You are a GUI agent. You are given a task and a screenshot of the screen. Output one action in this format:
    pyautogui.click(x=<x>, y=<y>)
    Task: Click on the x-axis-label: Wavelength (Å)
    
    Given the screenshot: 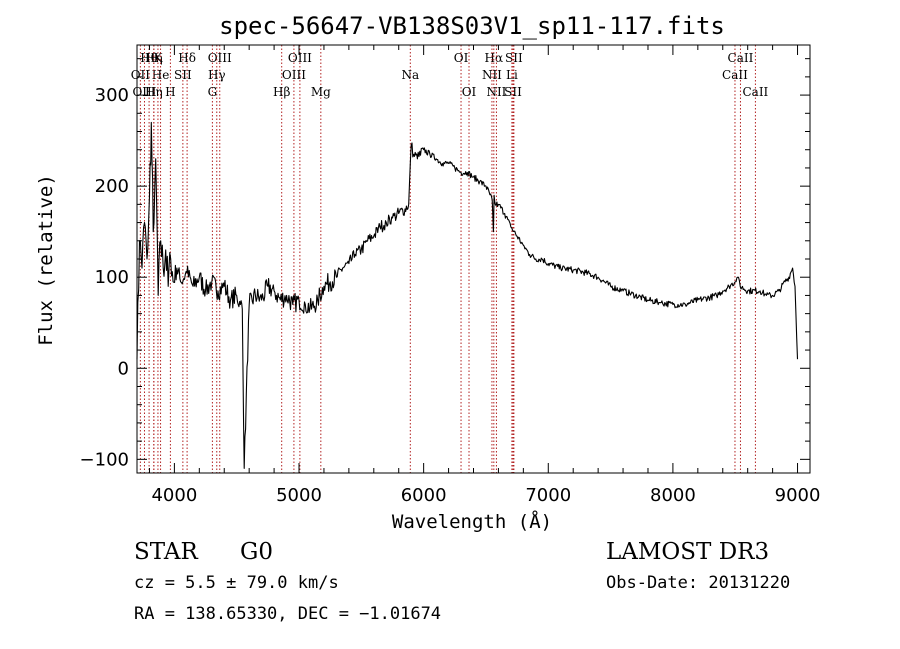 What is the action you would take?
    pyautogui.click(x=472, y=521)
    